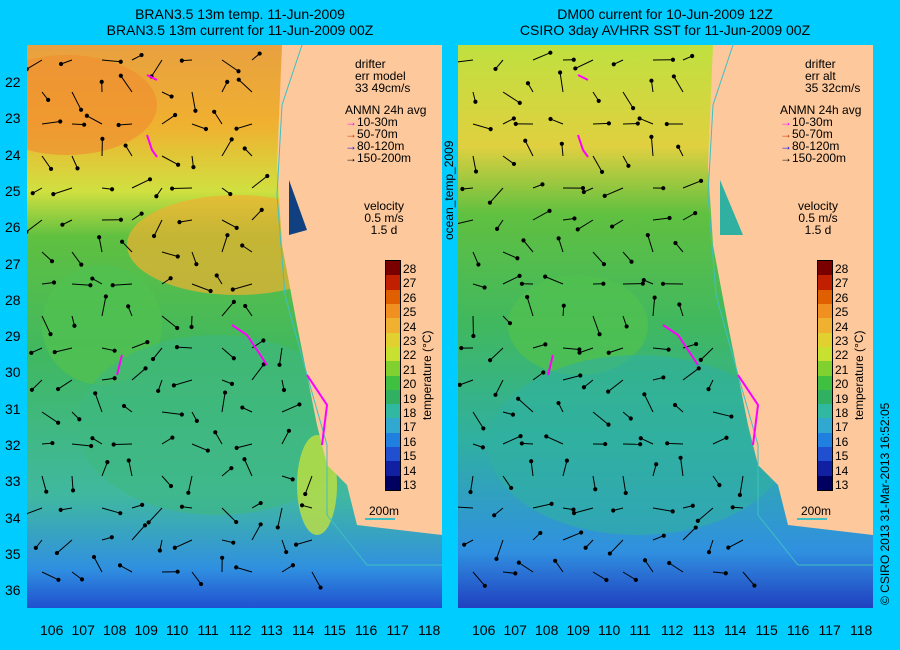 This screenshot has width=900, height=650. I want to click on left-title-line2: BRAN3.5 13m current for 11-Jun-2009 00Z, so click(240, 30).